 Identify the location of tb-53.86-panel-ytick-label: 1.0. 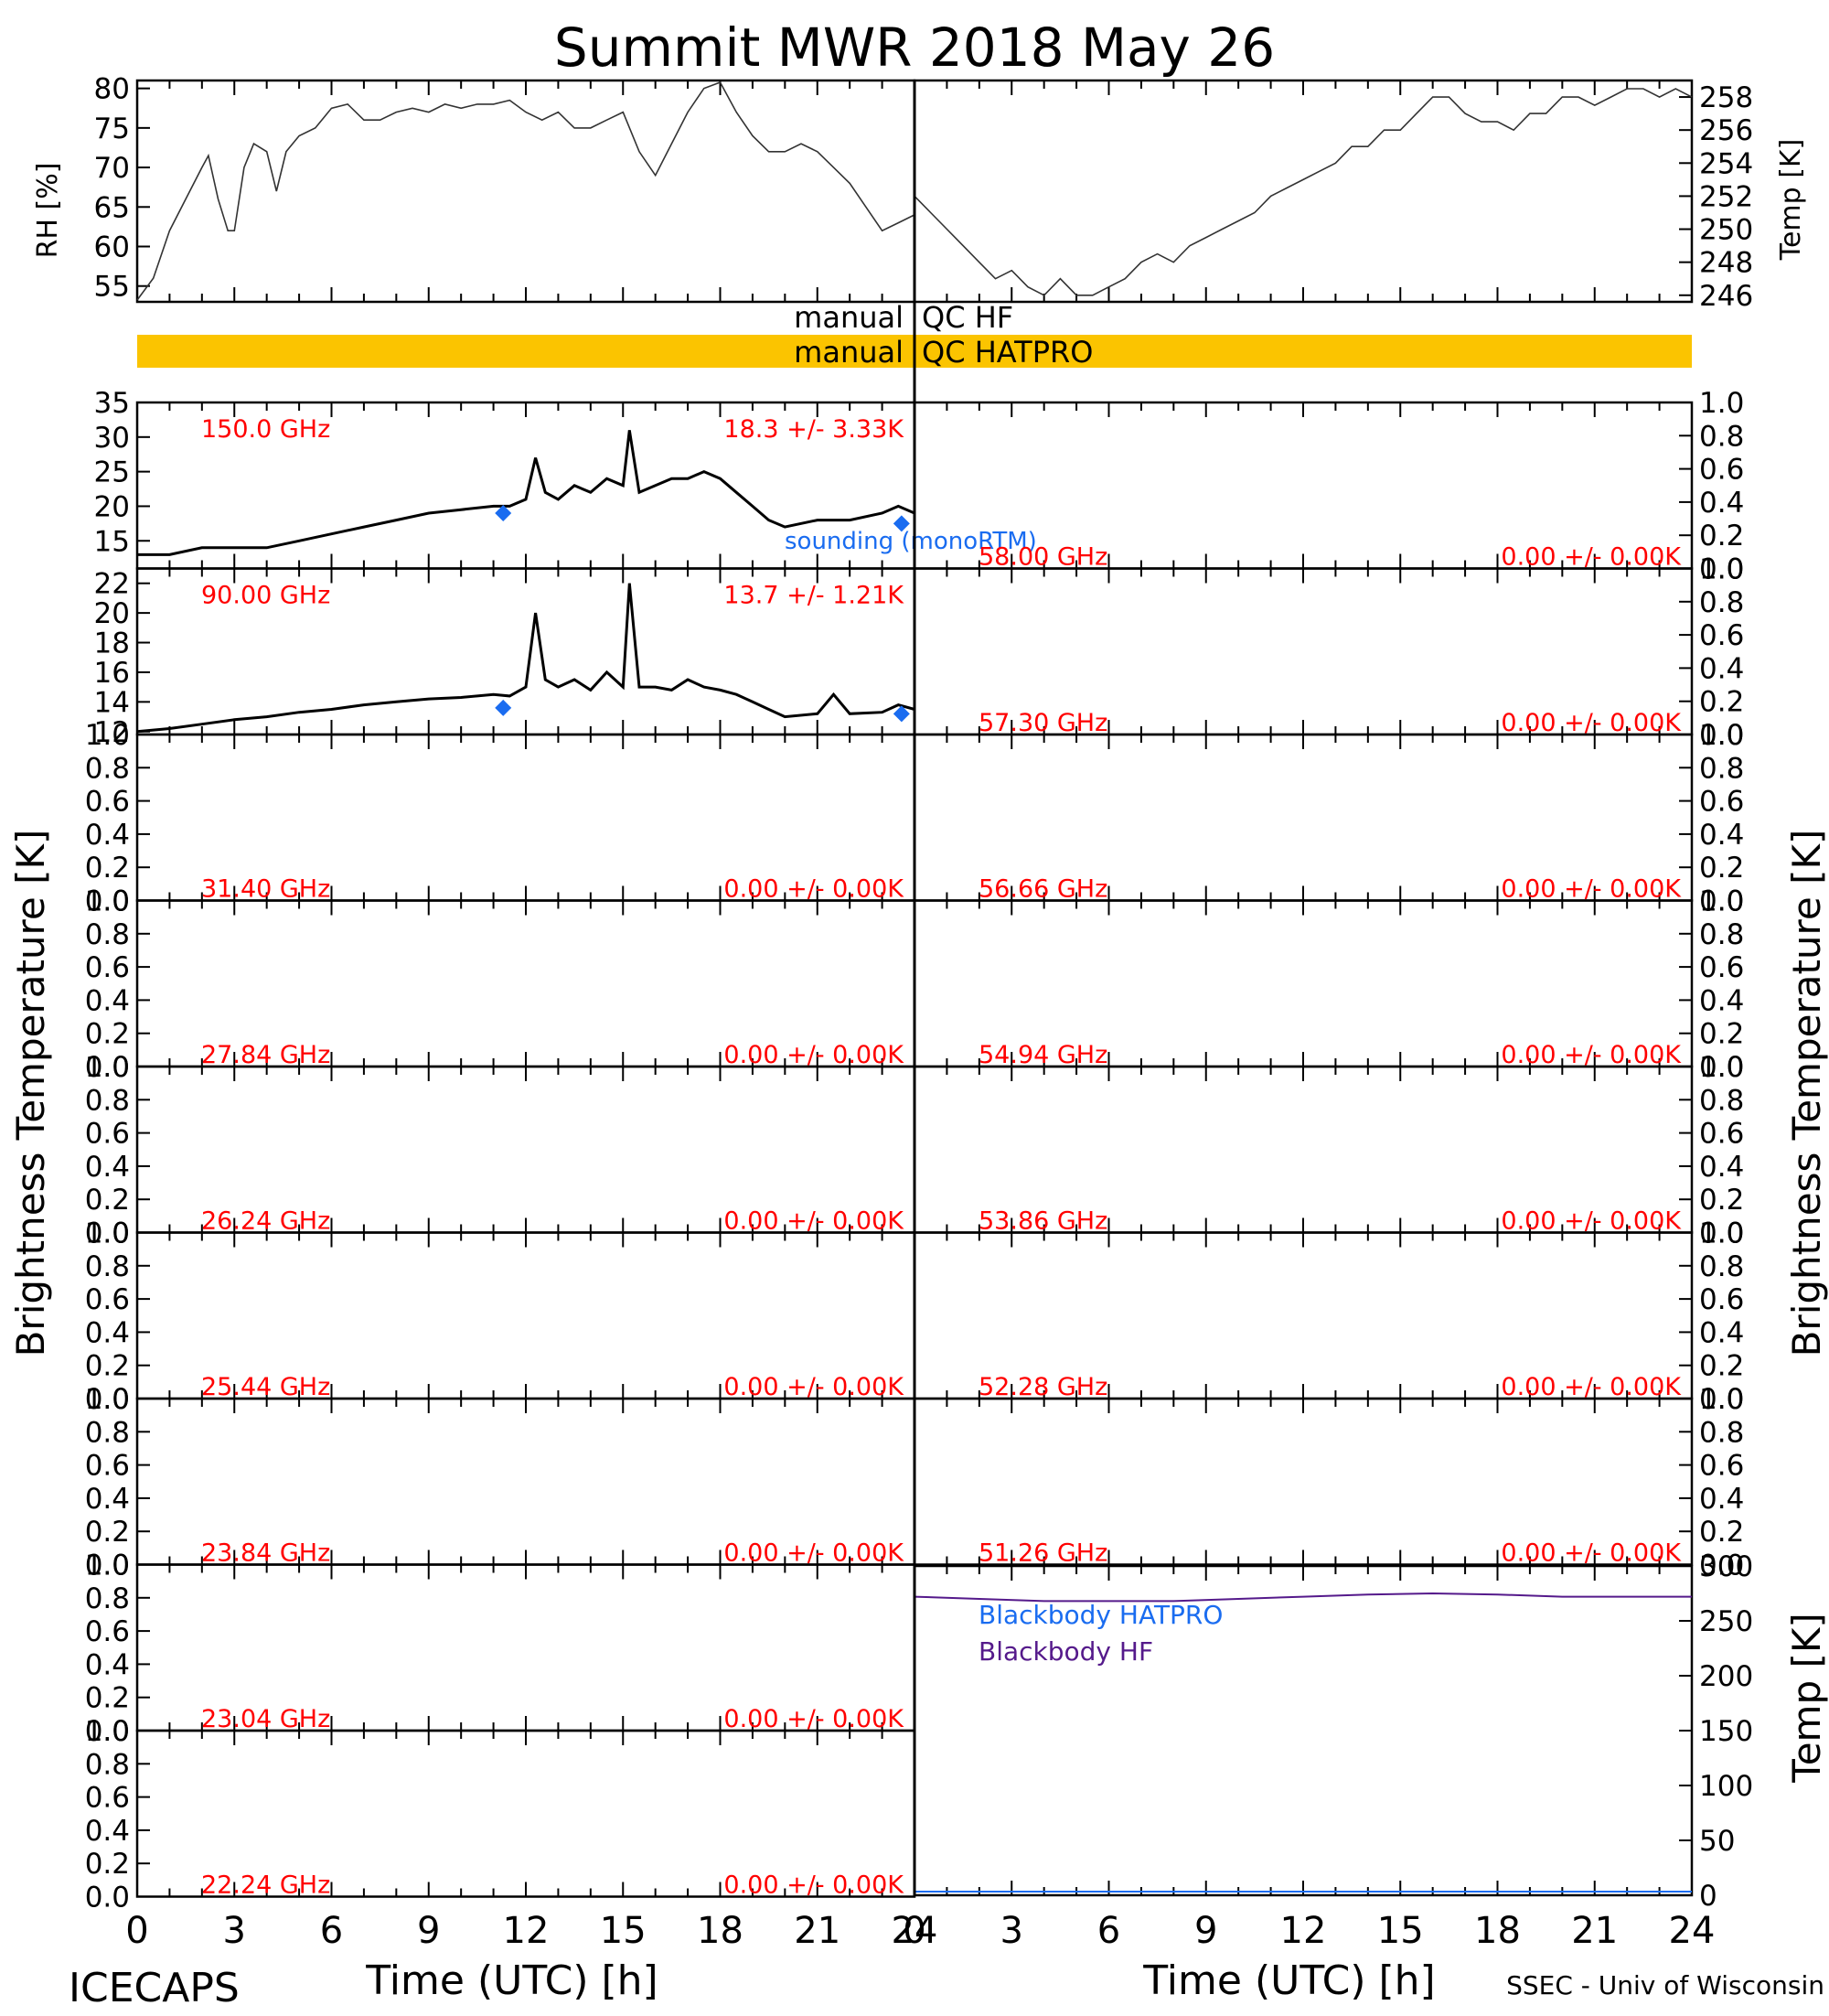
(1722, 1067).